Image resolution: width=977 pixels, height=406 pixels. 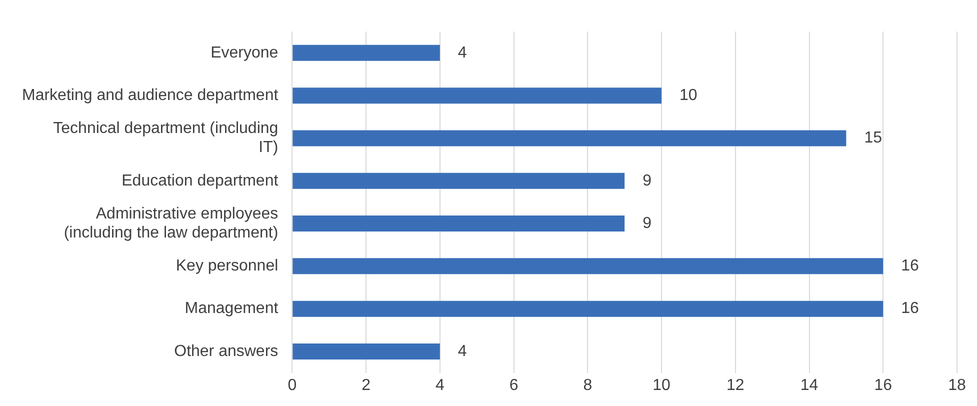 I want to click on y-tick-label: Administrative employees (including the law department), so click(x=171, y=223).